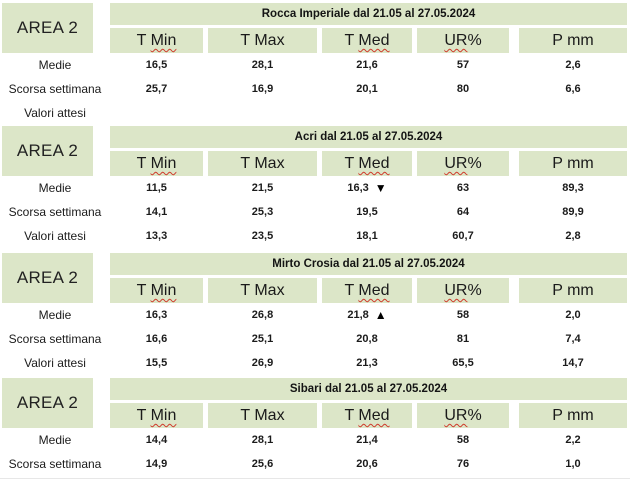 This screenshot has width=630, height=479. I want to click on value-text: 2,8, so click(573, 236).